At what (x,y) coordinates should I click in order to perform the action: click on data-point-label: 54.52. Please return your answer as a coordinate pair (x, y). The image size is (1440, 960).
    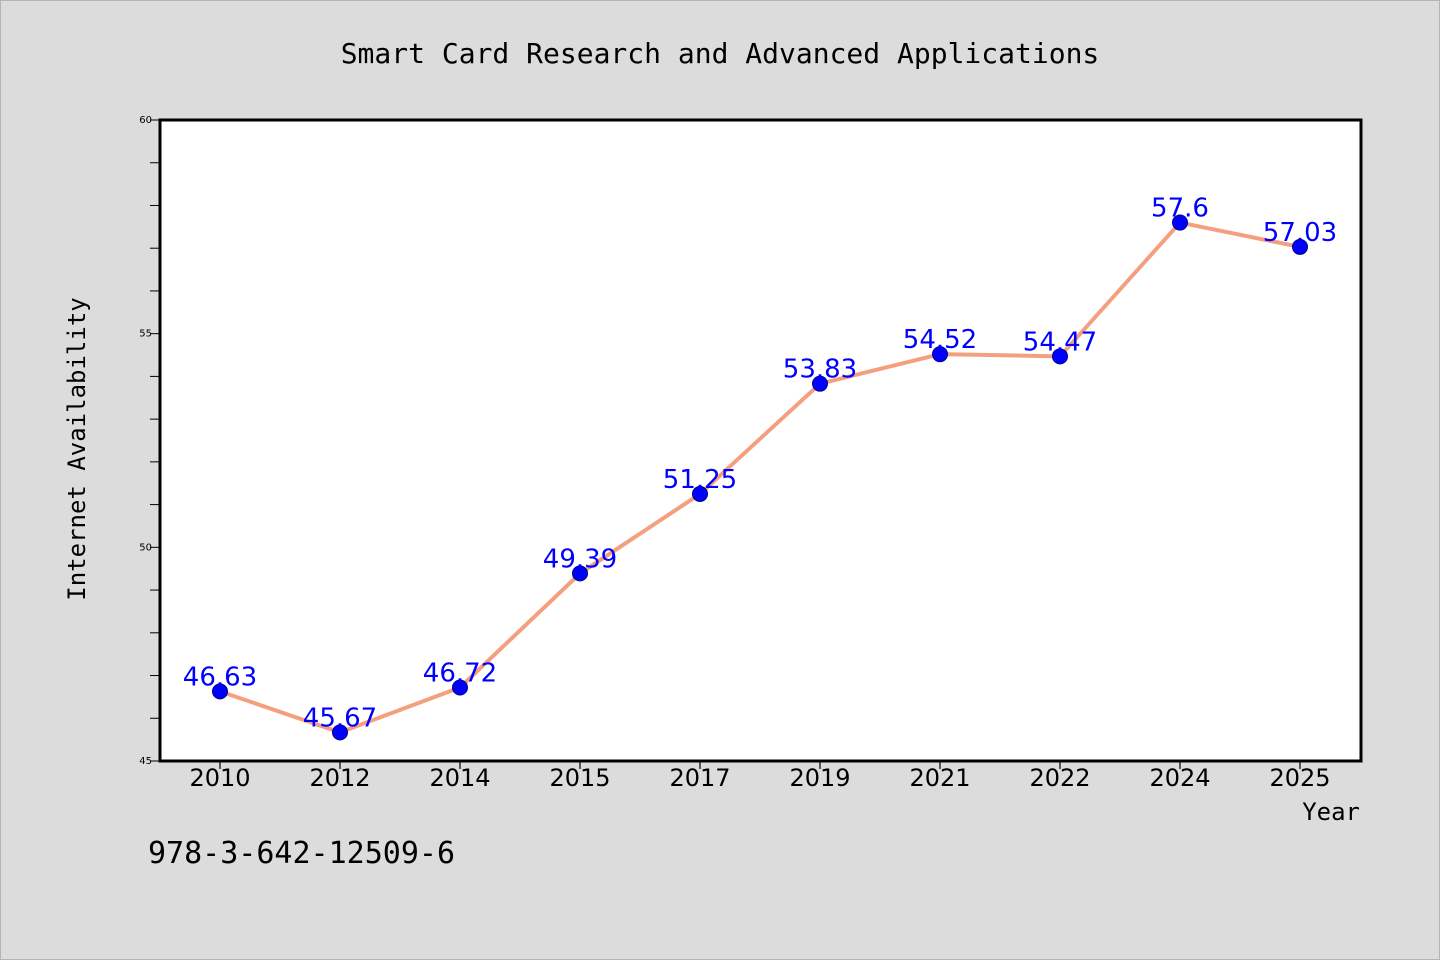
    Looking at the image, I should click on (940, 340).